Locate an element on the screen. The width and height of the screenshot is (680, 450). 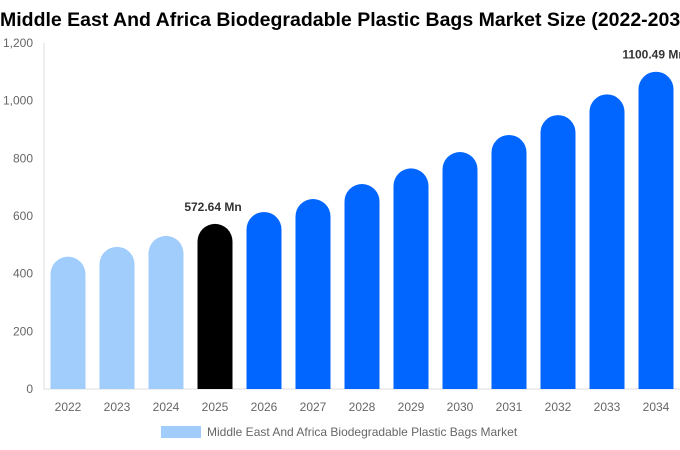
x-tick-label: 2033 is located at coordinates (607, 407).